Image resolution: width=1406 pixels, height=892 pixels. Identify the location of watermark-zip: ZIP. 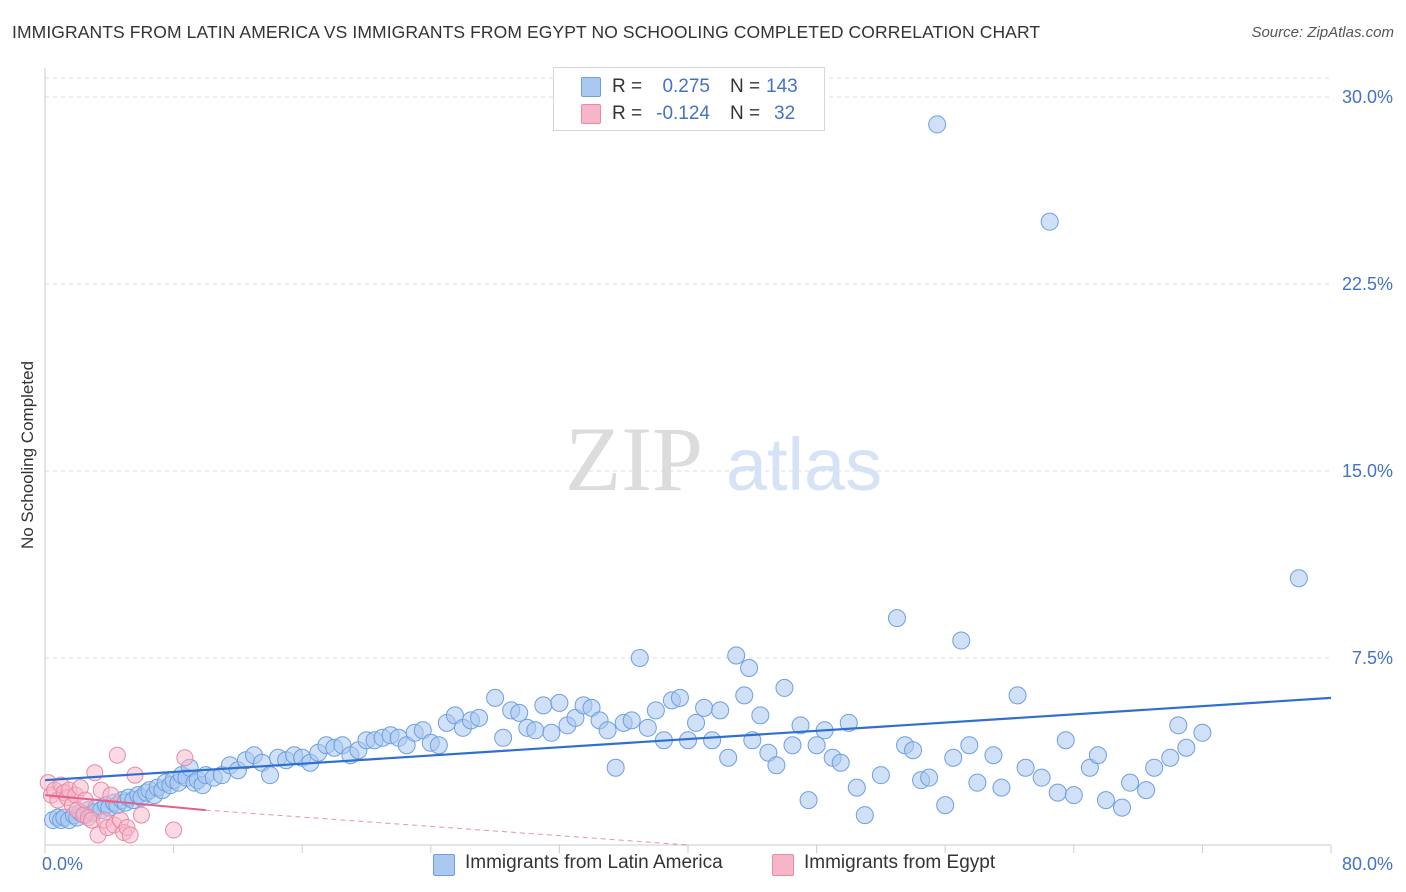
(634, 459).